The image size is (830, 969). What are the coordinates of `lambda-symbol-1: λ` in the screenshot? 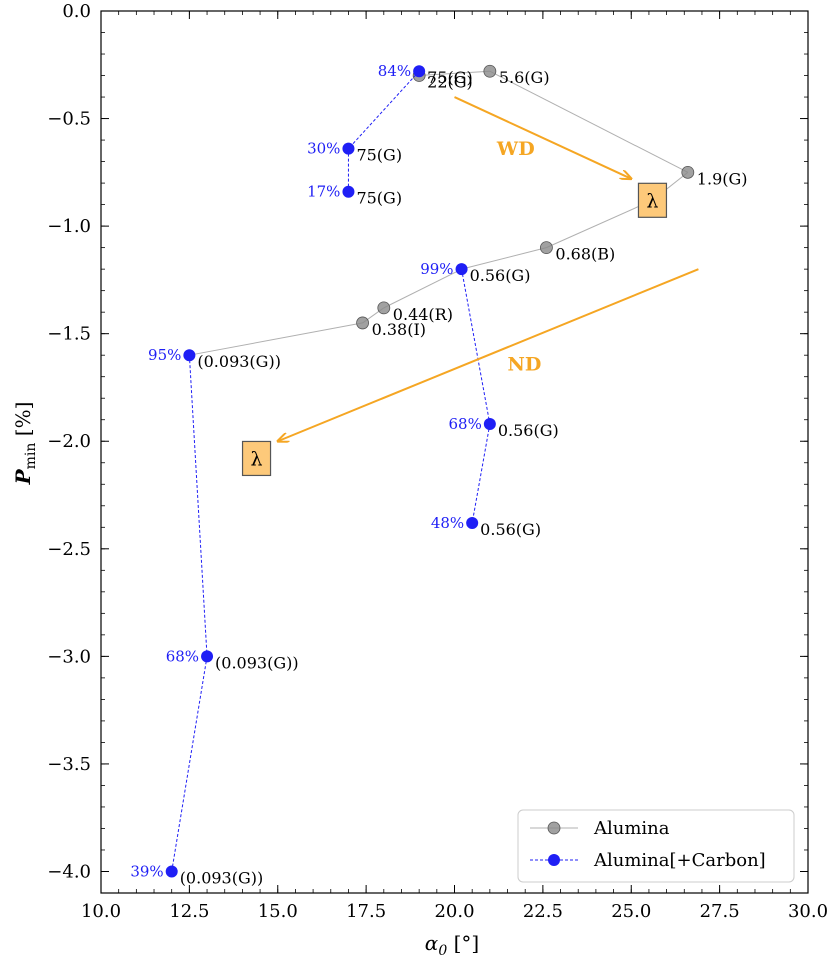 It's located at (652, 201).